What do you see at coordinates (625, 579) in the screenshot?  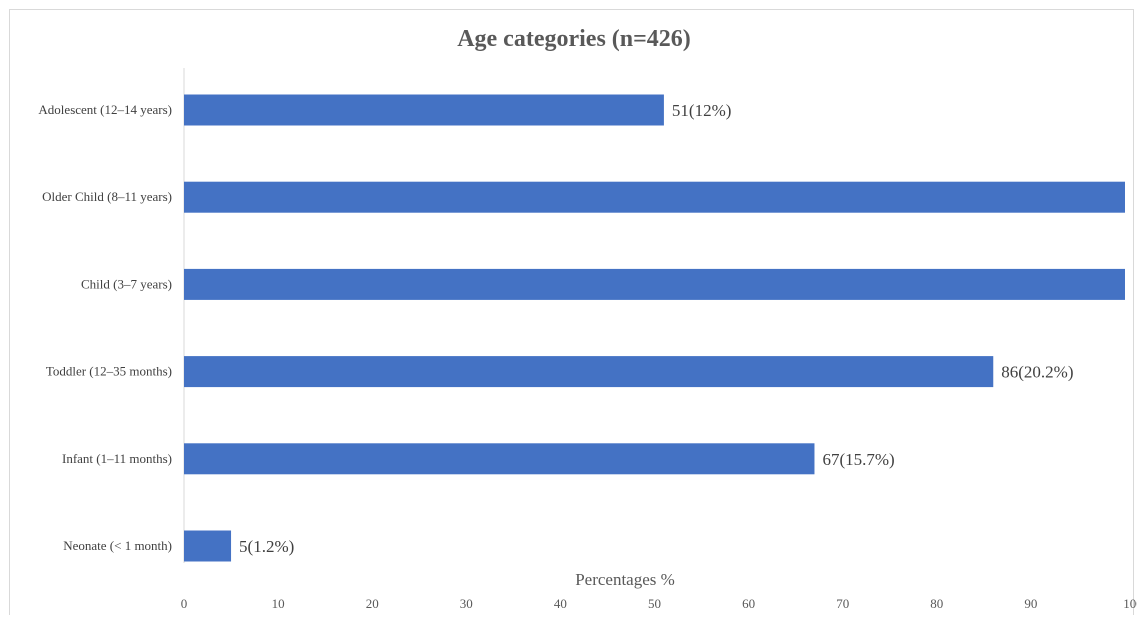 I see `x-axis-title: Percentages %` at bounding box center [625, 579].